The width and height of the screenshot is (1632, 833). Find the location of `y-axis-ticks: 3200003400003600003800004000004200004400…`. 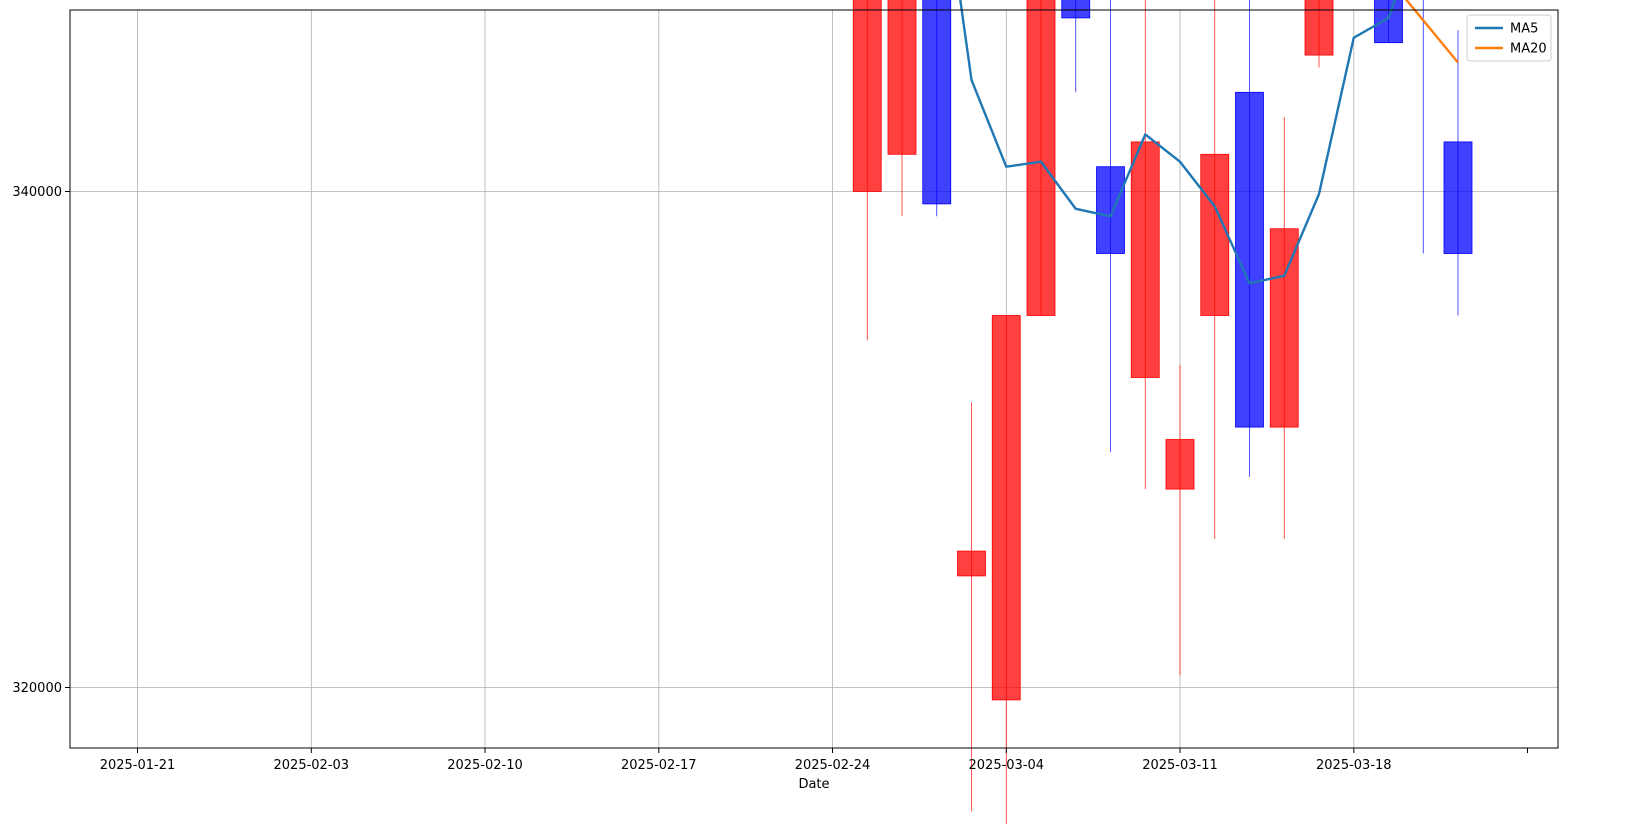

y-axis-ticks: 3200003400003600003800004000004200004400… is located at coordinates (41, 440).